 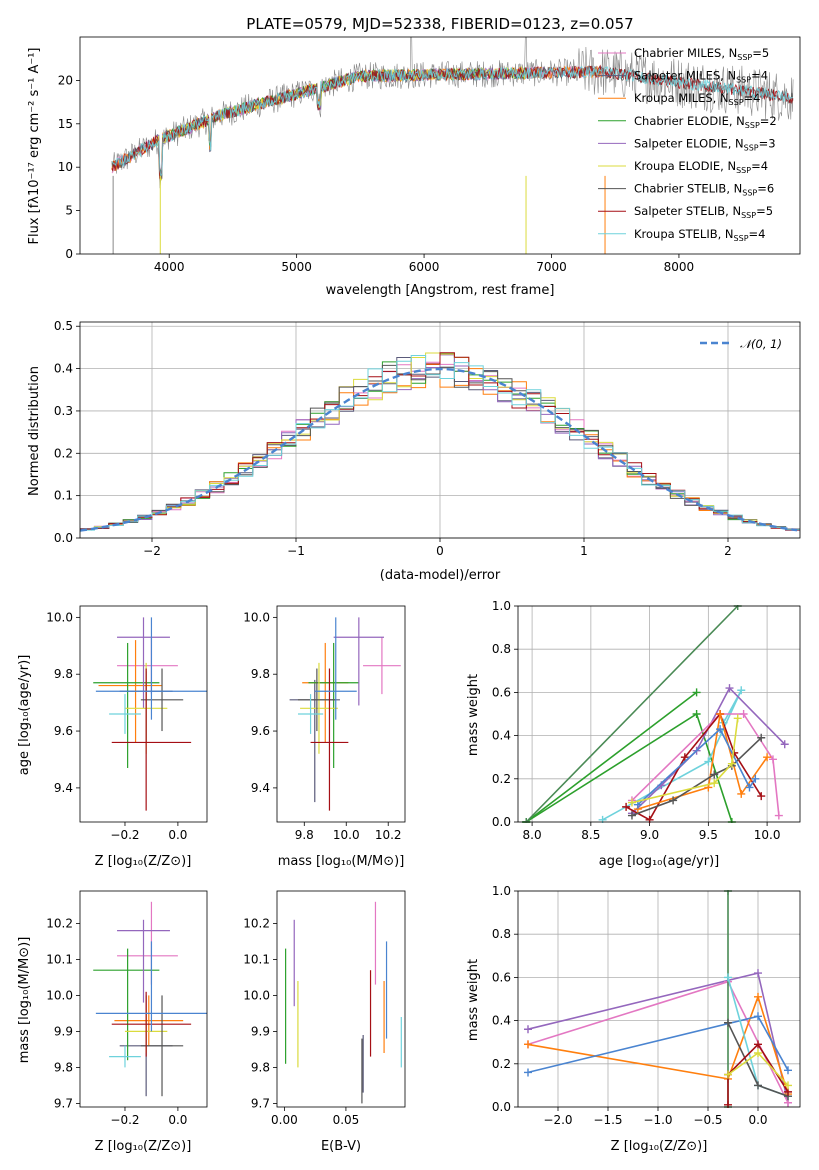 I want to click on weight-vs-age-ytick-label: 0.6, so click(x=501, y=692).